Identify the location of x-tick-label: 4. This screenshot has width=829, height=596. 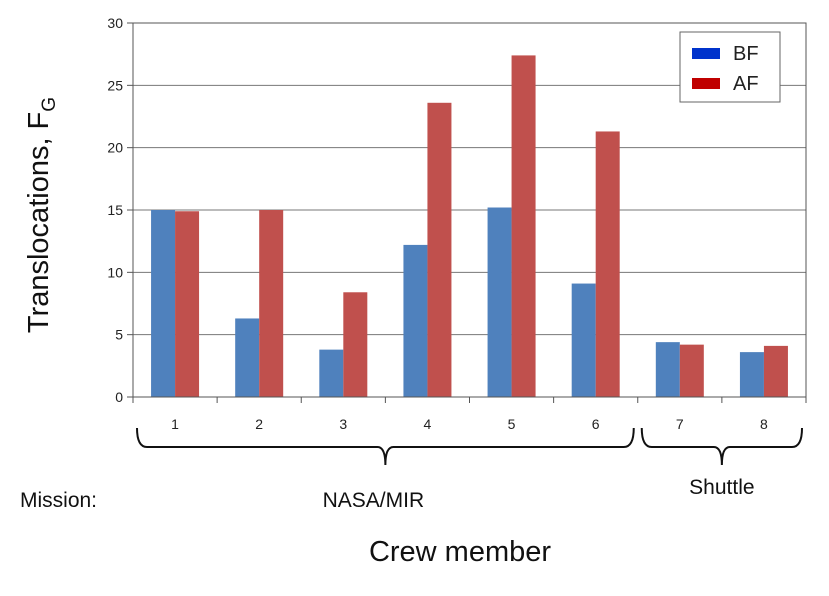
(428, 424).